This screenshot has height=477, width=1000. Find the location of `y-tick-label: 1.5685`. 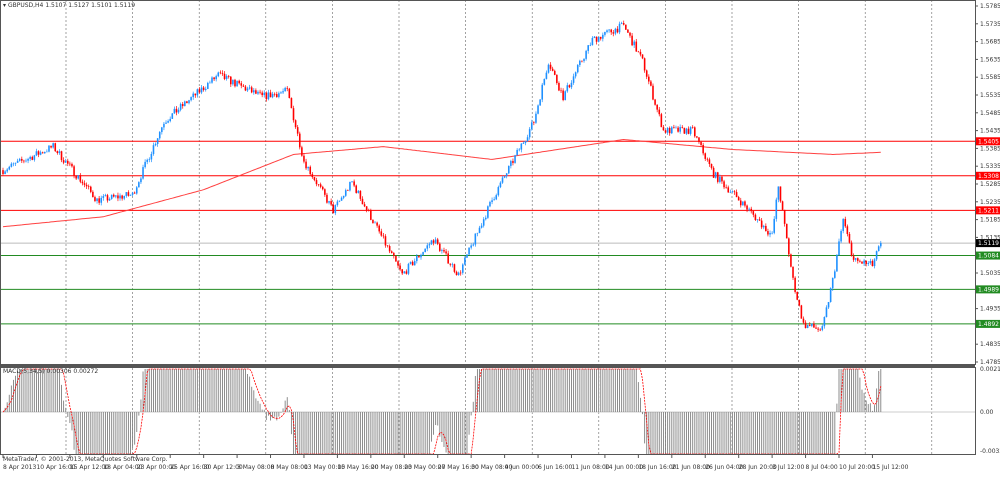

y-tick-label: 1.5685 is located at coordinates (990, 42).